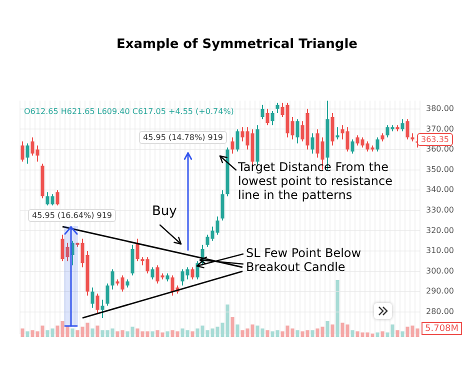  Describe the element at coordinates (129, 111) in the screenshot. I see `annotation: O612.65 H621.65 L609.40 C617.05 +4.55 (+0.74%)` at that location.